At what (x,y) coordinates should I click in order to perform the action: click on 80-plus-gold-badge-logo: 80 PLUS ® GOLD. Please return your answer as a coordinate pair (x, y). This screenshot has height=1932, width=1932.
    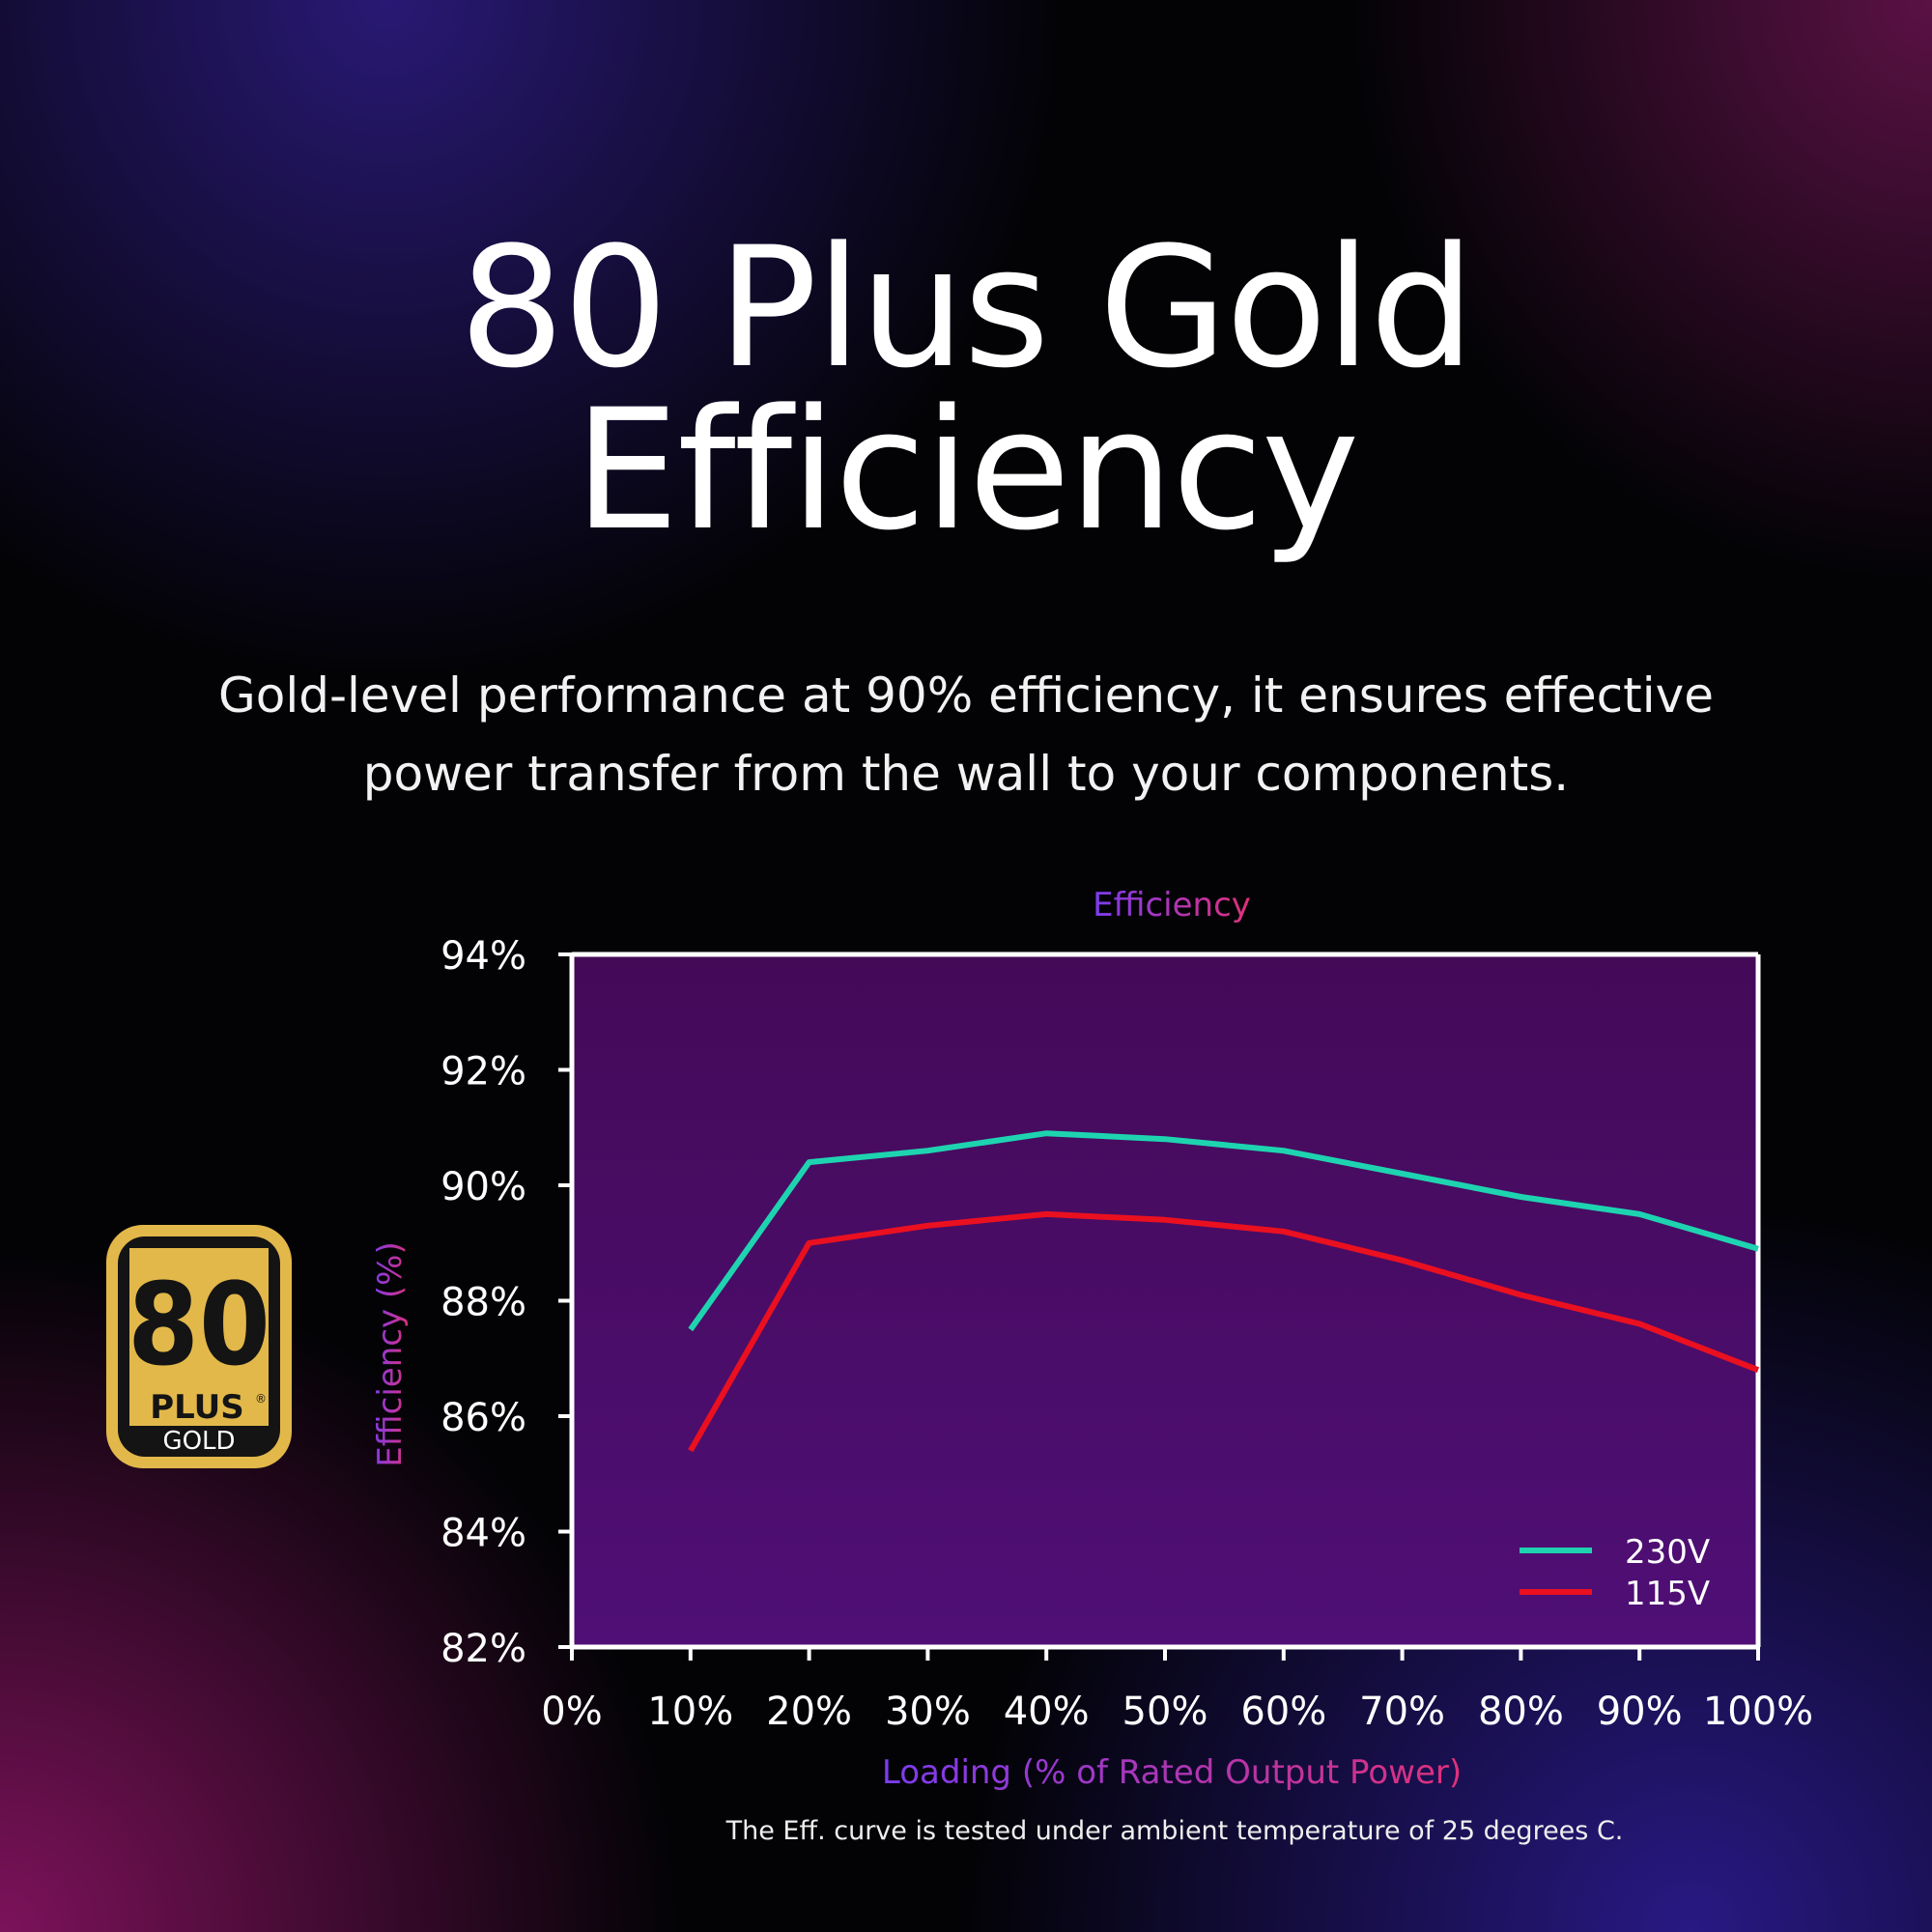
    Looking at the image, I should click on (199, 1346).